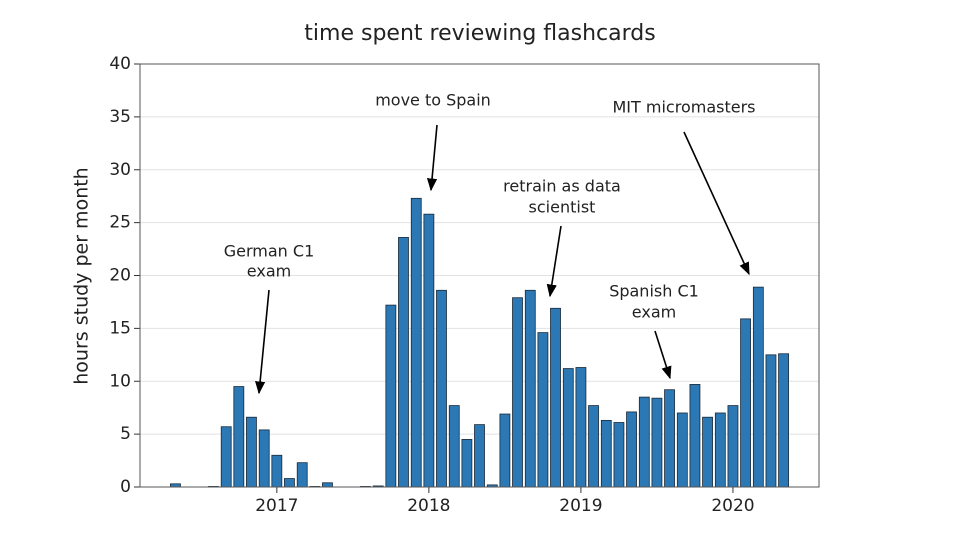 This screenshot has width=960, height=540. Describe the element at coordinates (562, 186) in the screenshot. I see `annotation-text: retrain as data` at that location.